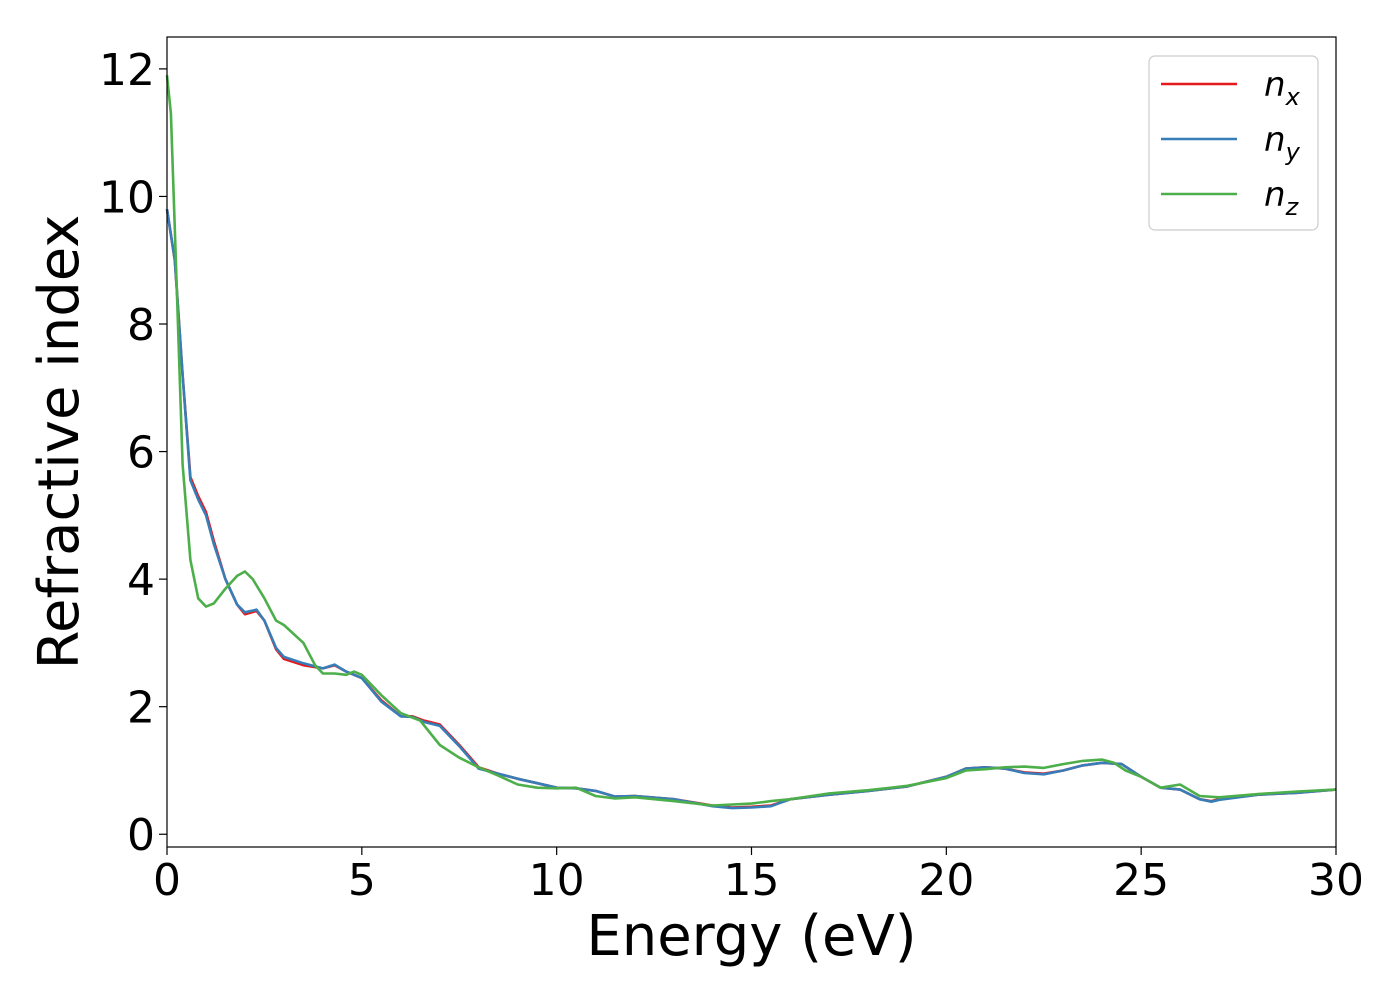 The width and height of the screenshot is (1400, 1000). Describe the element at coordinates (1141, 880) in the screenshot. I see `x-tick-label: 25` at that location.